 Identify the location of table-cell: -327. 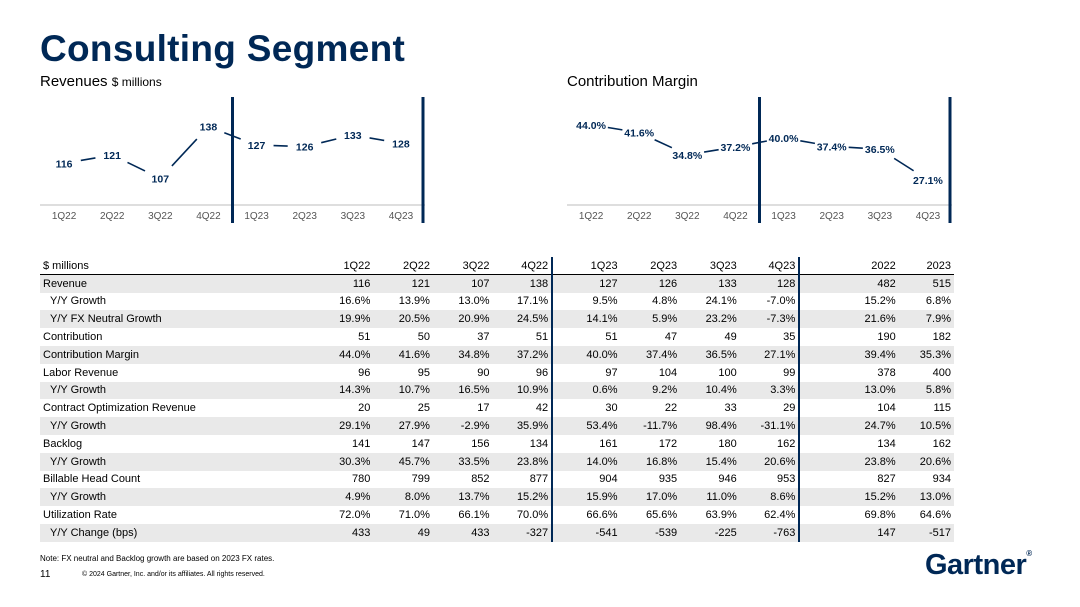
(523, 532).